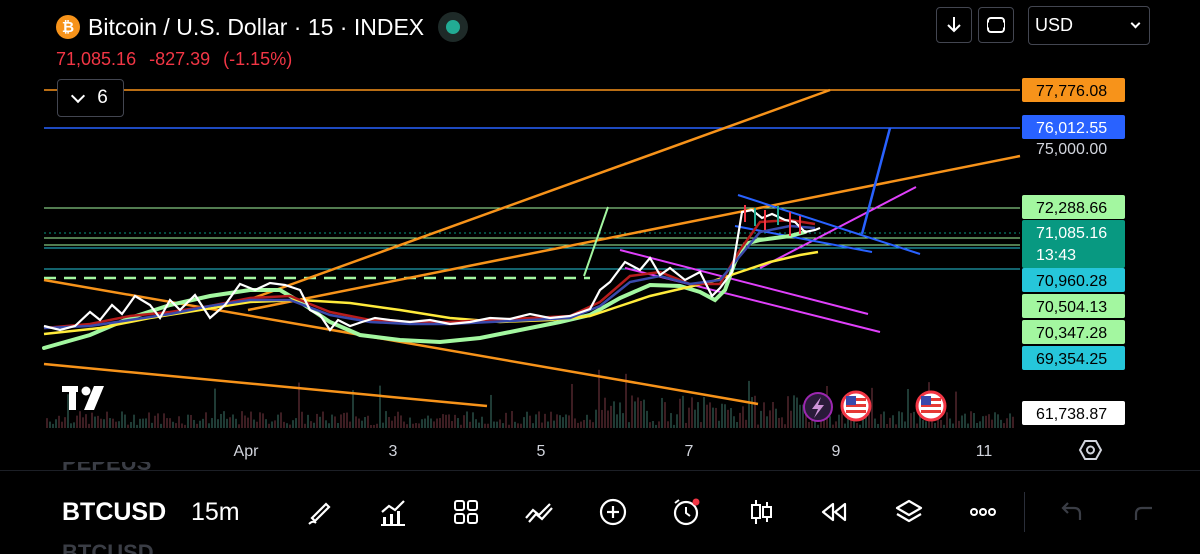 This screenshot has width=1200, height=554. I want to click on more-icon, so click(983, 512).